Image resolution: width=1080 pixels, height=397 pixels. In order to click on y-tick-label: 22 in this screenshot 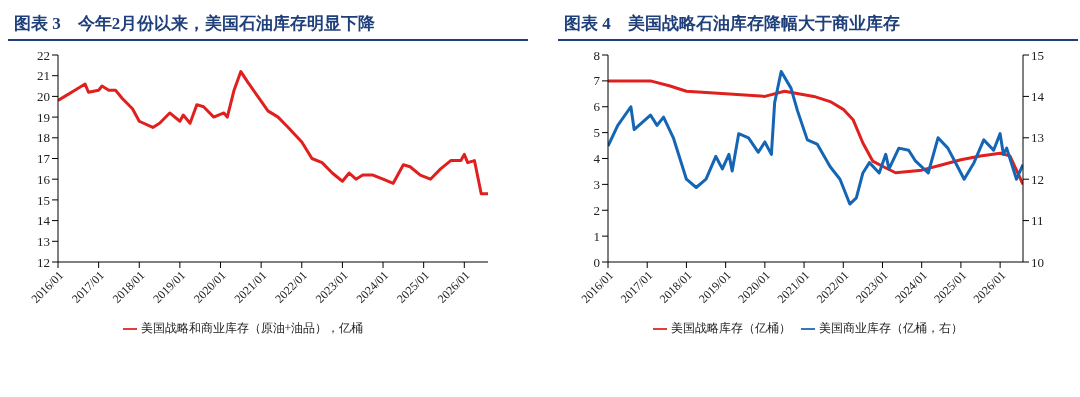, I will do `click(43, 55)`.